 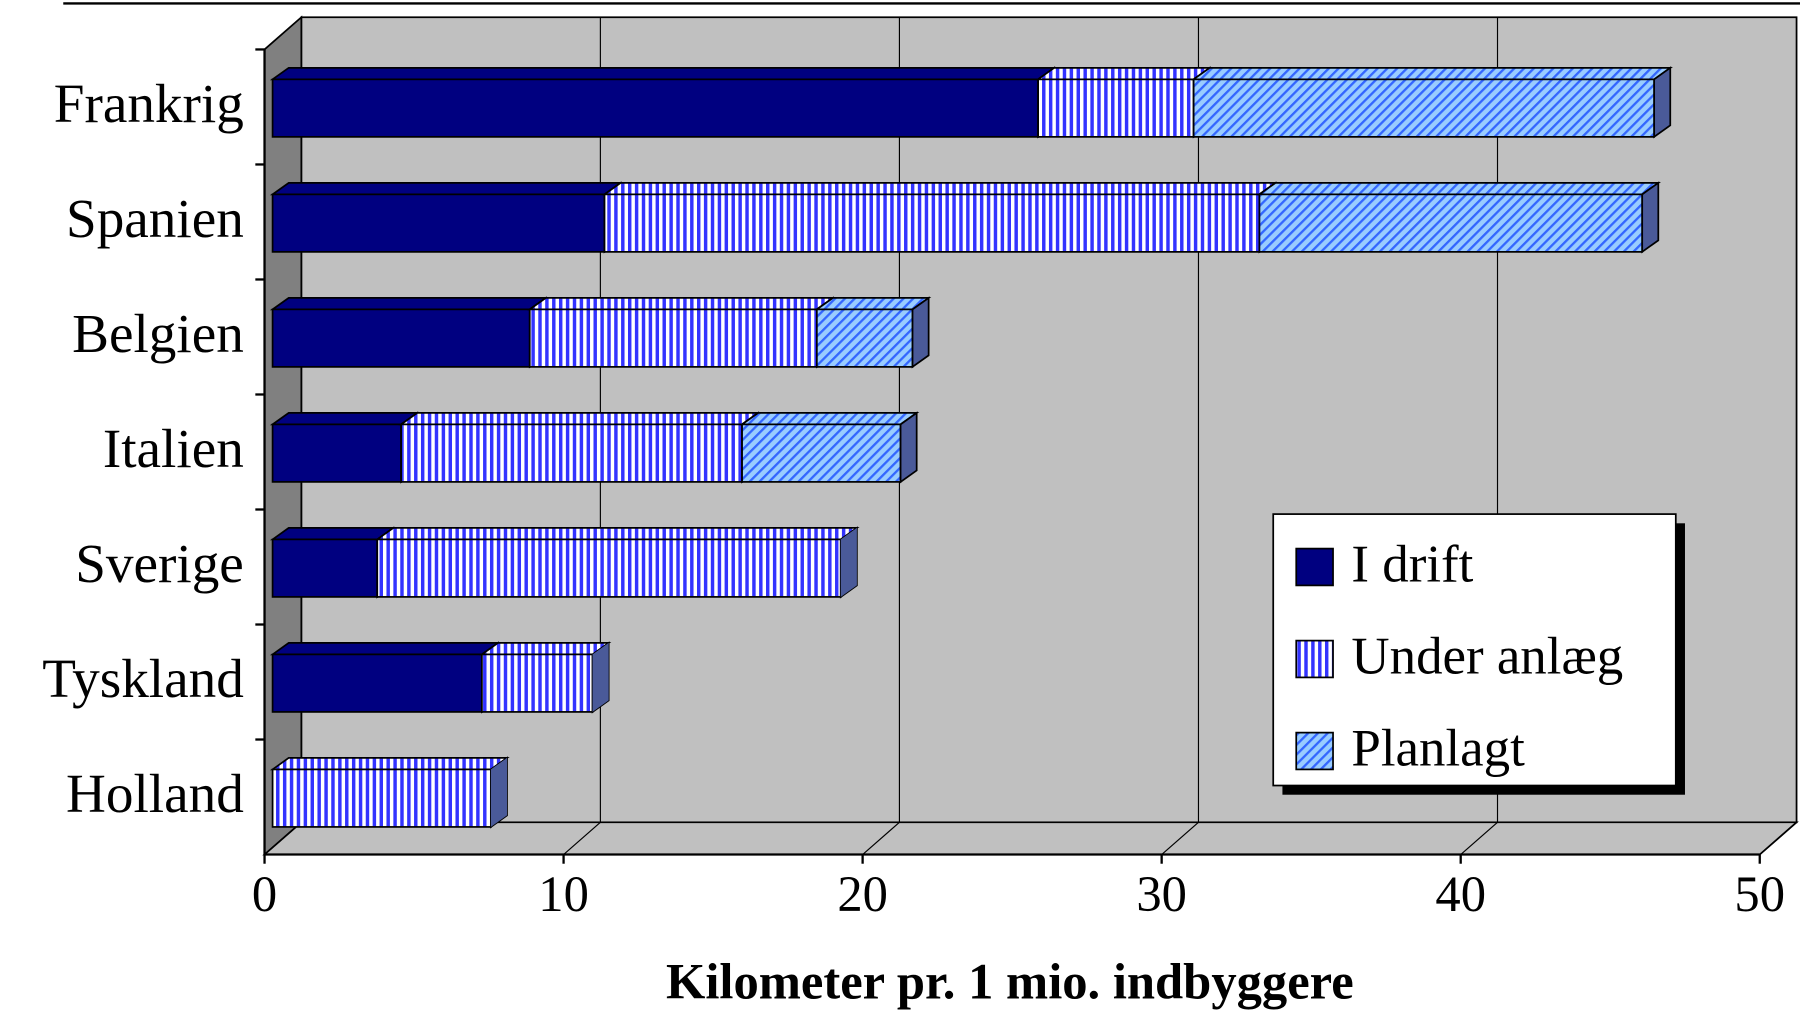 I want to click on legend-label: Planlagt, so click(x=1438, y=748).